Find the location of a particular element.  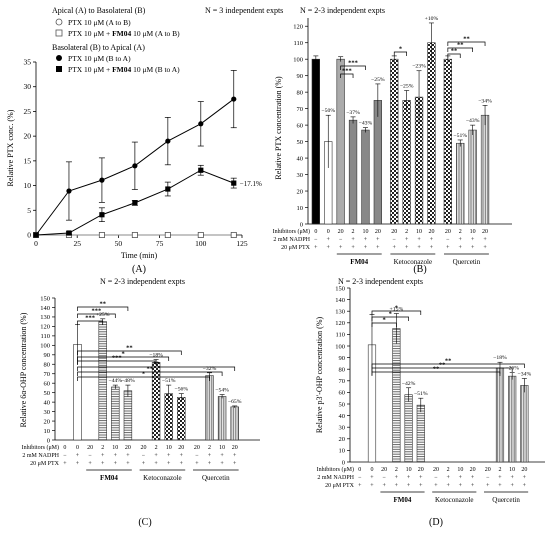

panel-c-percent-label: −18% is located at coordinates (156, 356).